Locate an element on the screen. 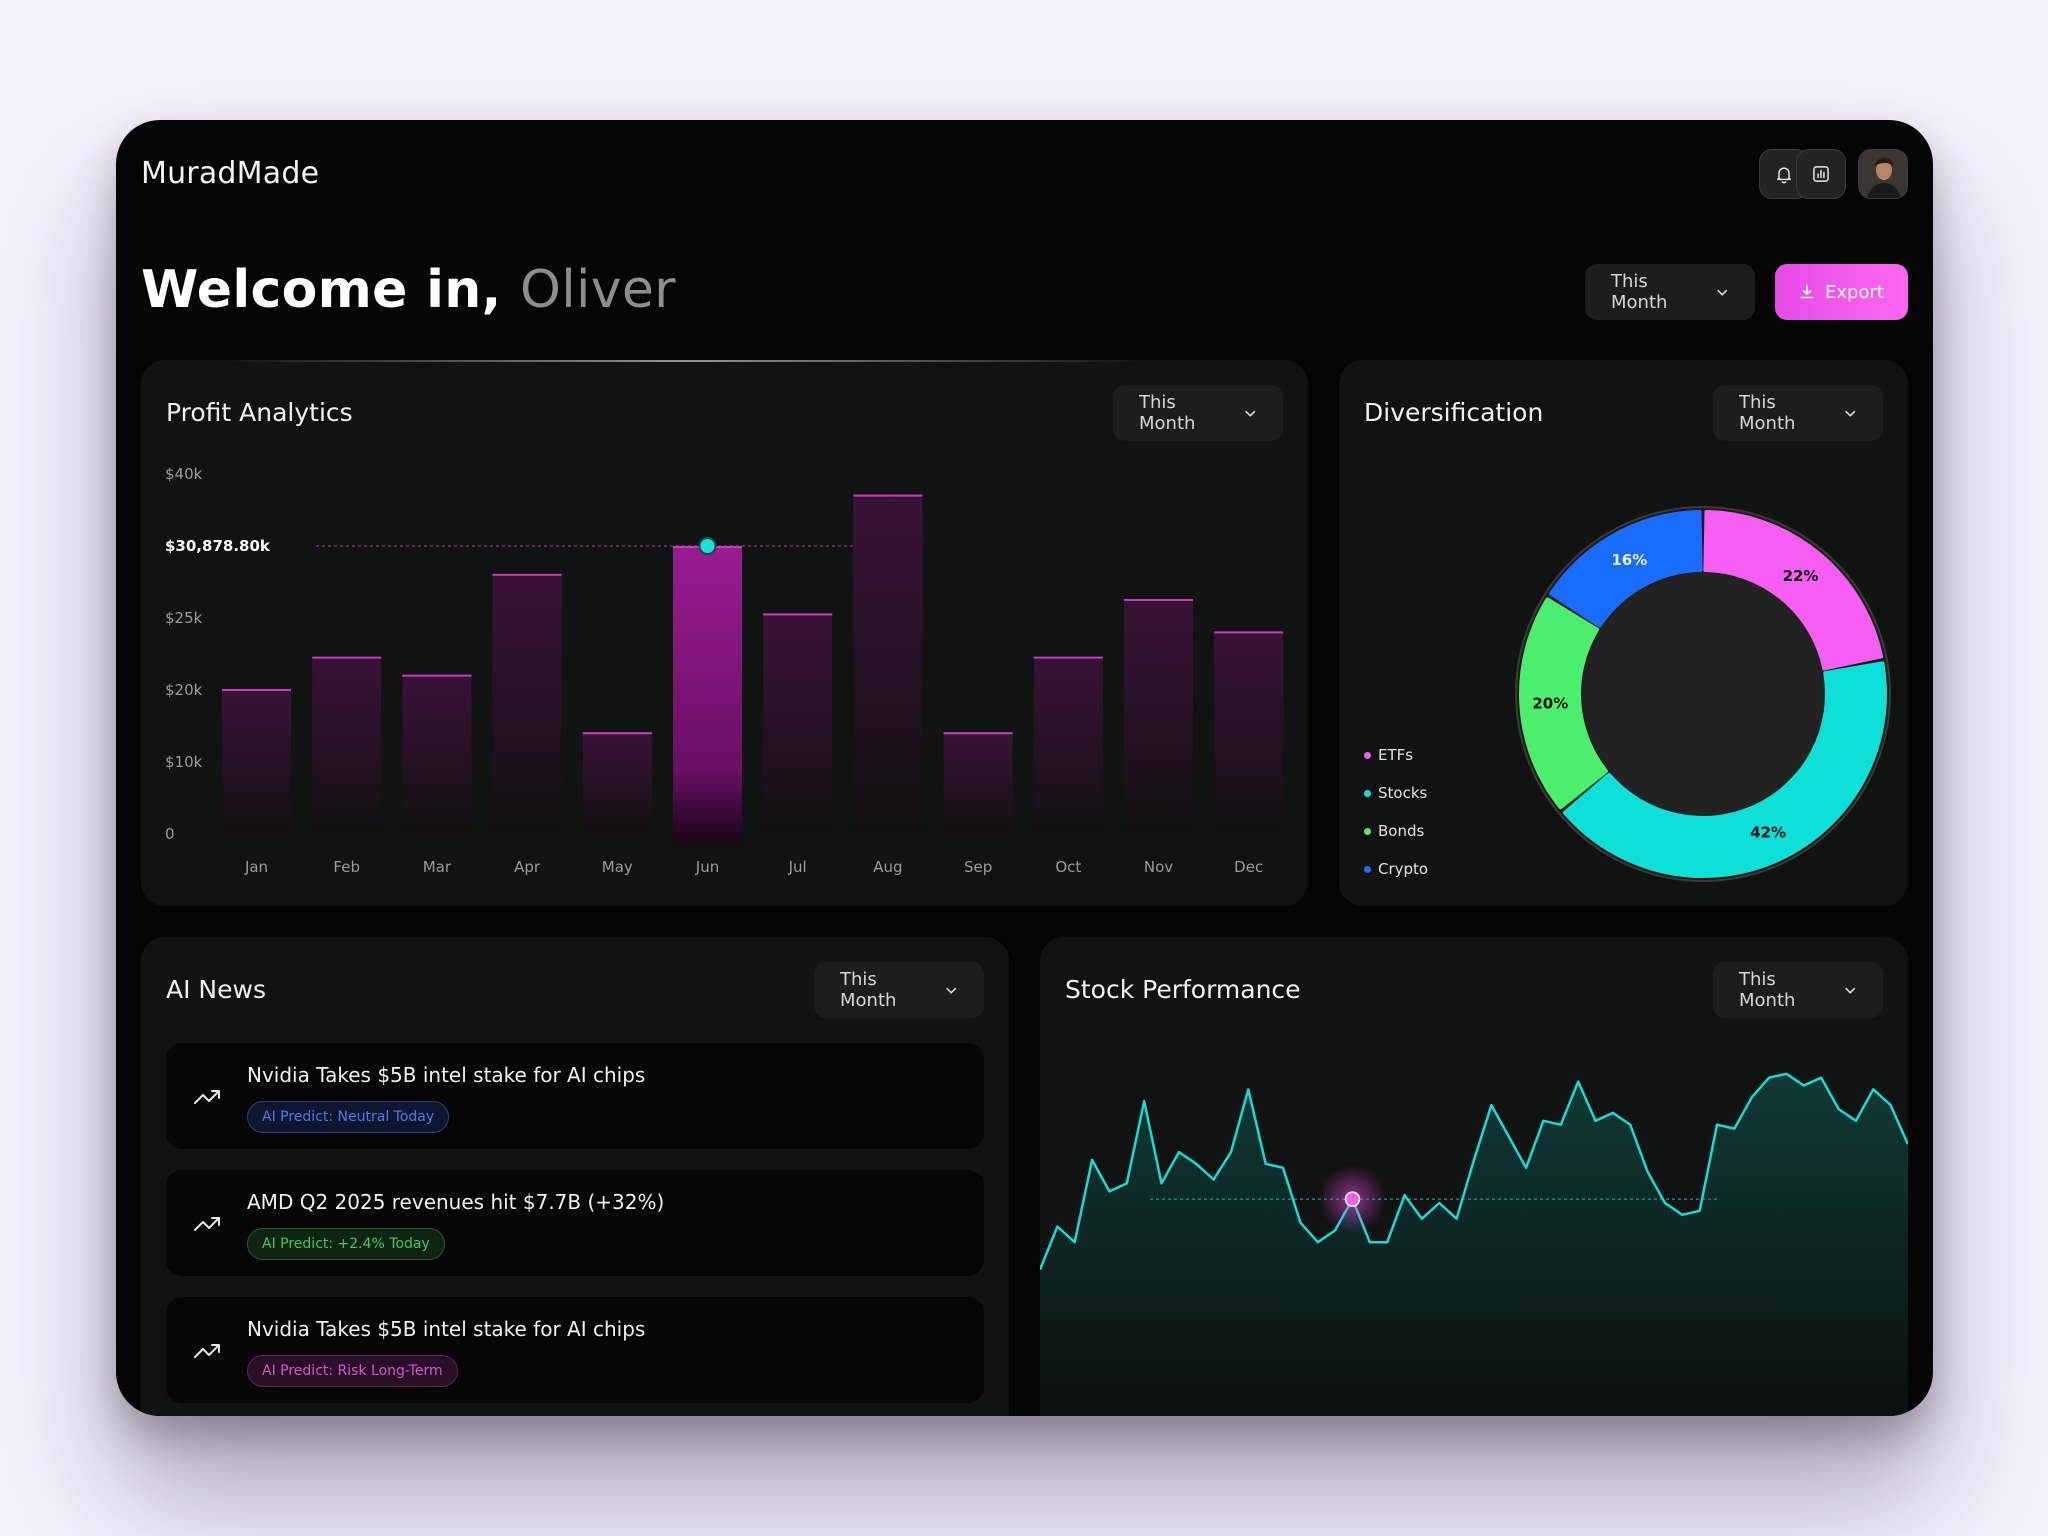 The height and width of the screenshot is (1536, 2048). card-title: Profit Analytics is located at coordinates (259, 412).